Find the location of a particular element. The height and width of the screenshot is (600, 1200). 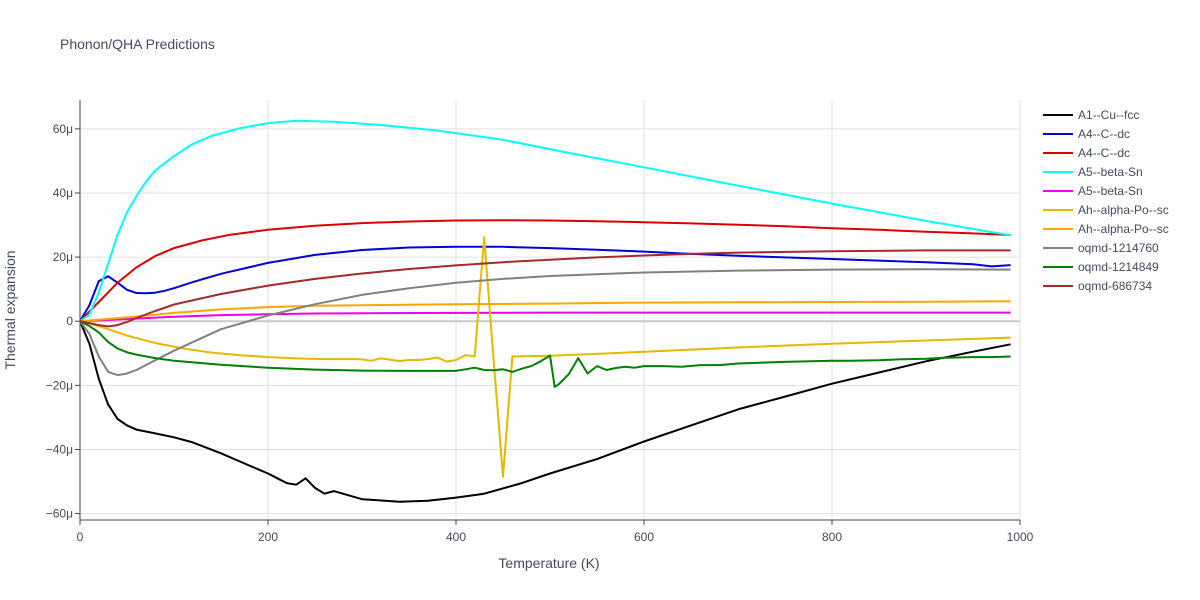

legend-item: oqmd-1214760 is located at coordinates (1101, 248).